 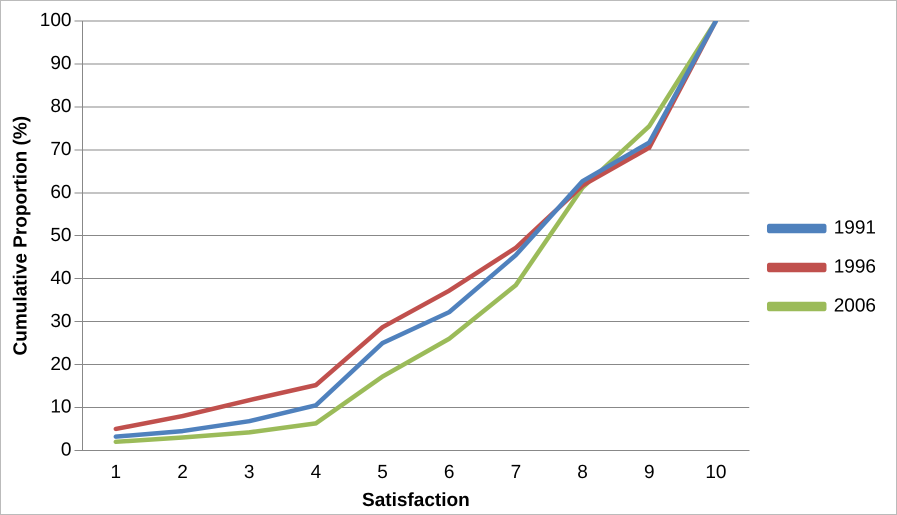 What do you see at coordinates (516, 473) in the screenshot?
I see `x-tick-label: 7` at bounding box center [516, 473].